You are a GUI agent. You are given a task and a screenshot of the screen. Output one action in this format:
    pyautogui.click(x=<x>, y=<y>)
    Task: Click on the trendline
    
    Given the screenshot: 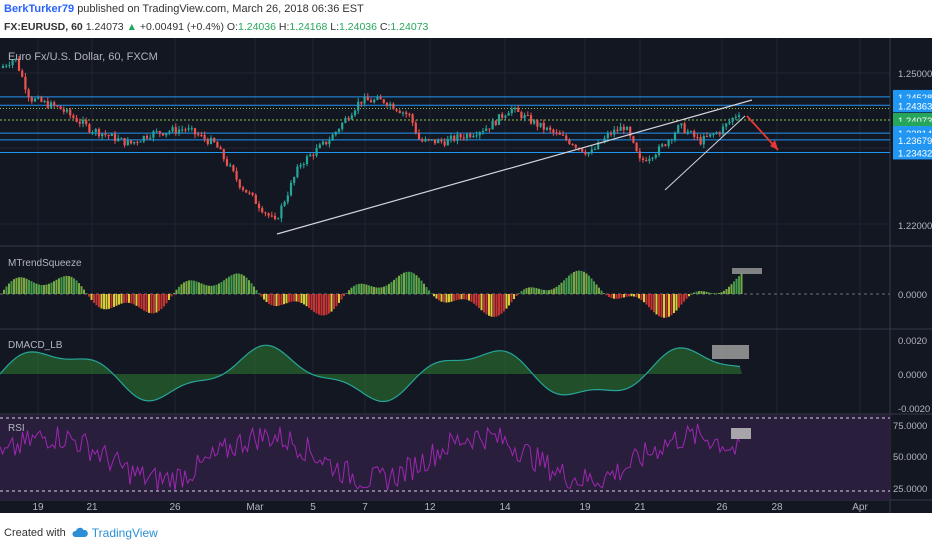 What is the action you would take?
    pyautogui.click(x=705, y=153)
    